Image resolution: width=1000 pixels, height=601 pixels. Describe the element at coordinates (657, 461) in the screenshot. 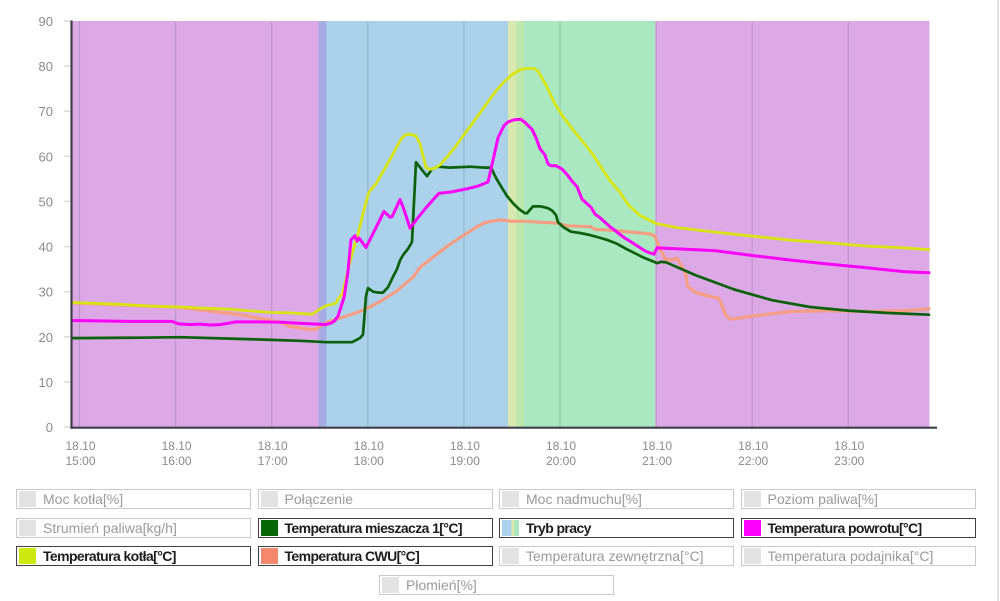

I see `svg-text: 21:00` at that location.